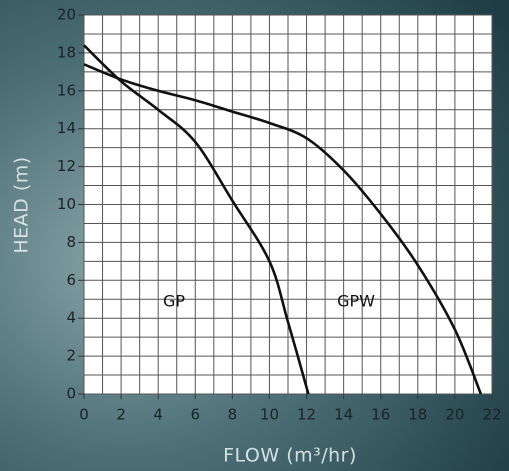 The width and height of the screenshot is (509, 471). Describe the element at coordinates (233, 415) in the screenshot. I see `x-tick-label: 8` at that location.